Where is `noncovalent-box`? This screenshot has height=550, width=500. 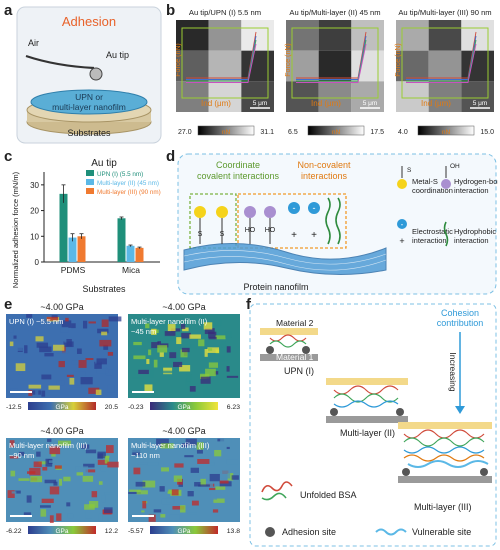 noncovalent-box is located at coordinates (292, 221).